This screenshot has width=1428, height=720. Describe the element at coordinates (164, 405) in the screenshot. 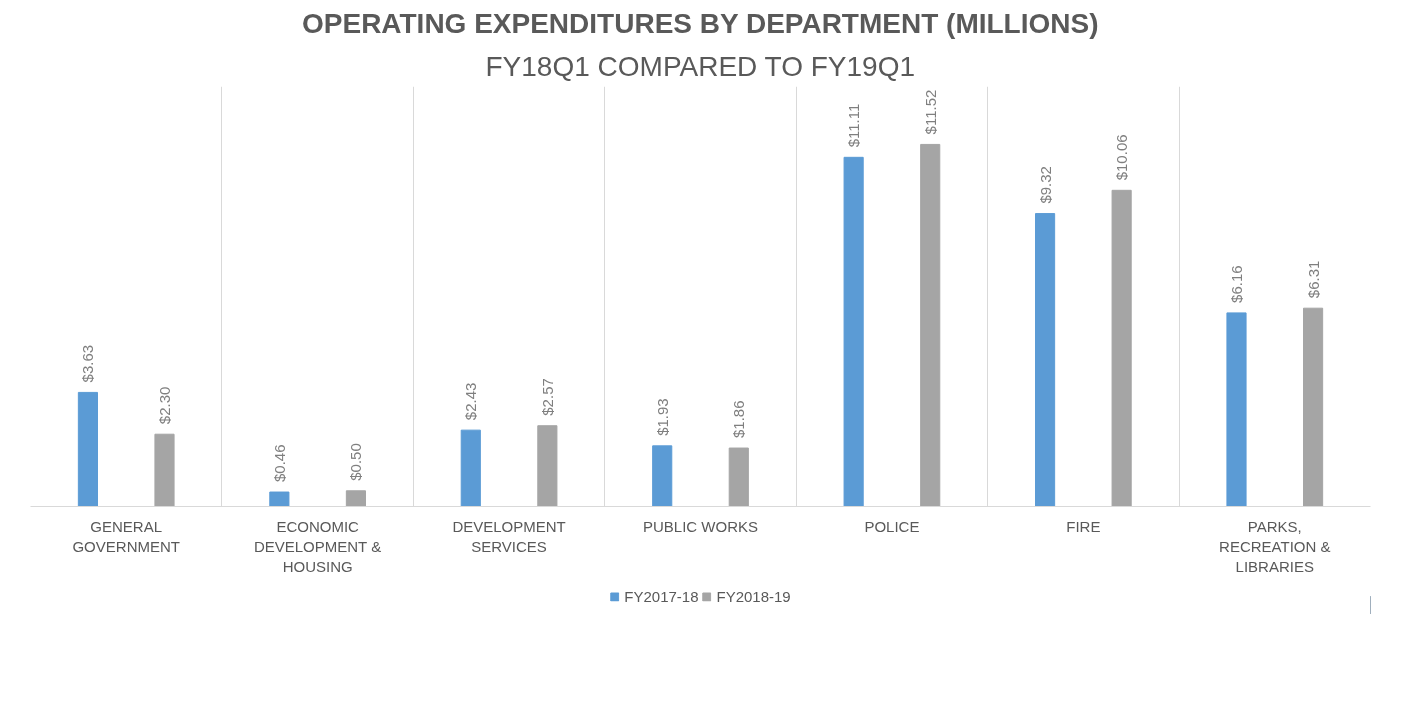

I see `data-label: $2.30` at that location.